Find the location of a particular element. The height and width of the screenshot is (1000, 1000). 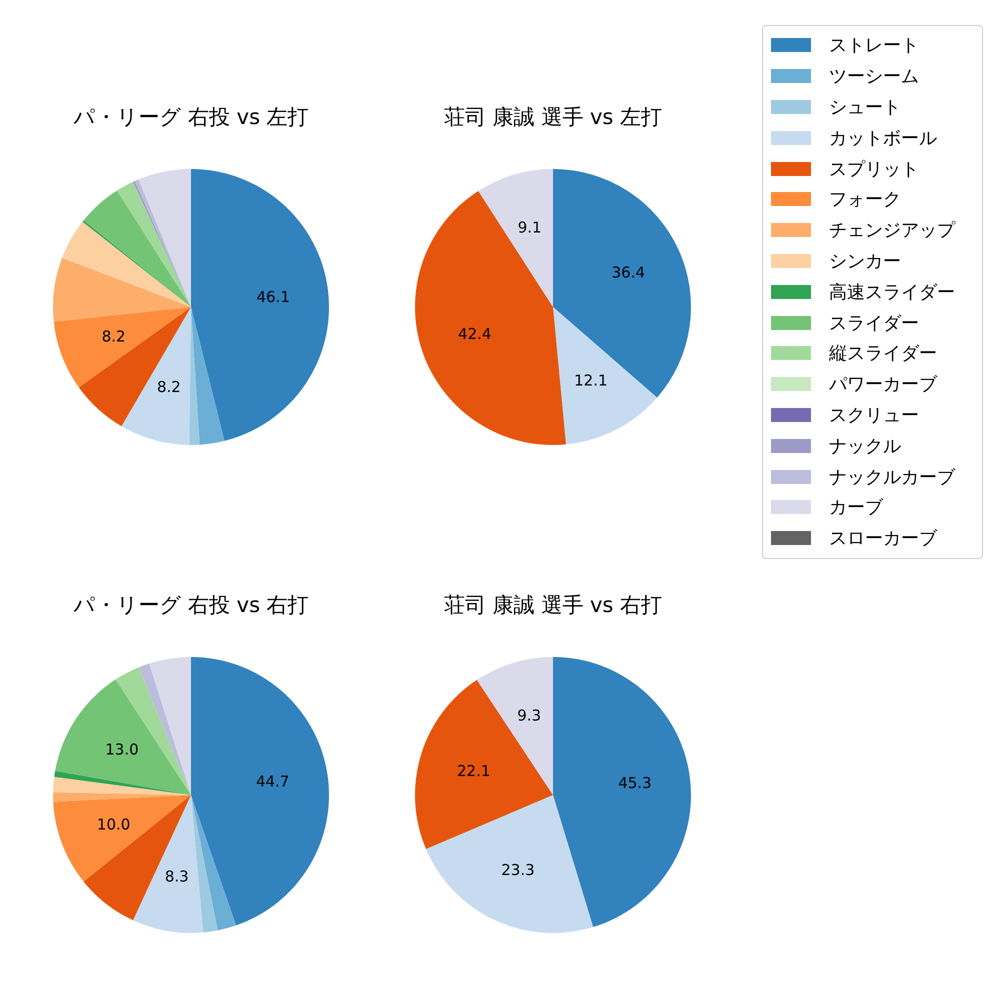

data-label: 46.1 is located at coordinates (273, 297).